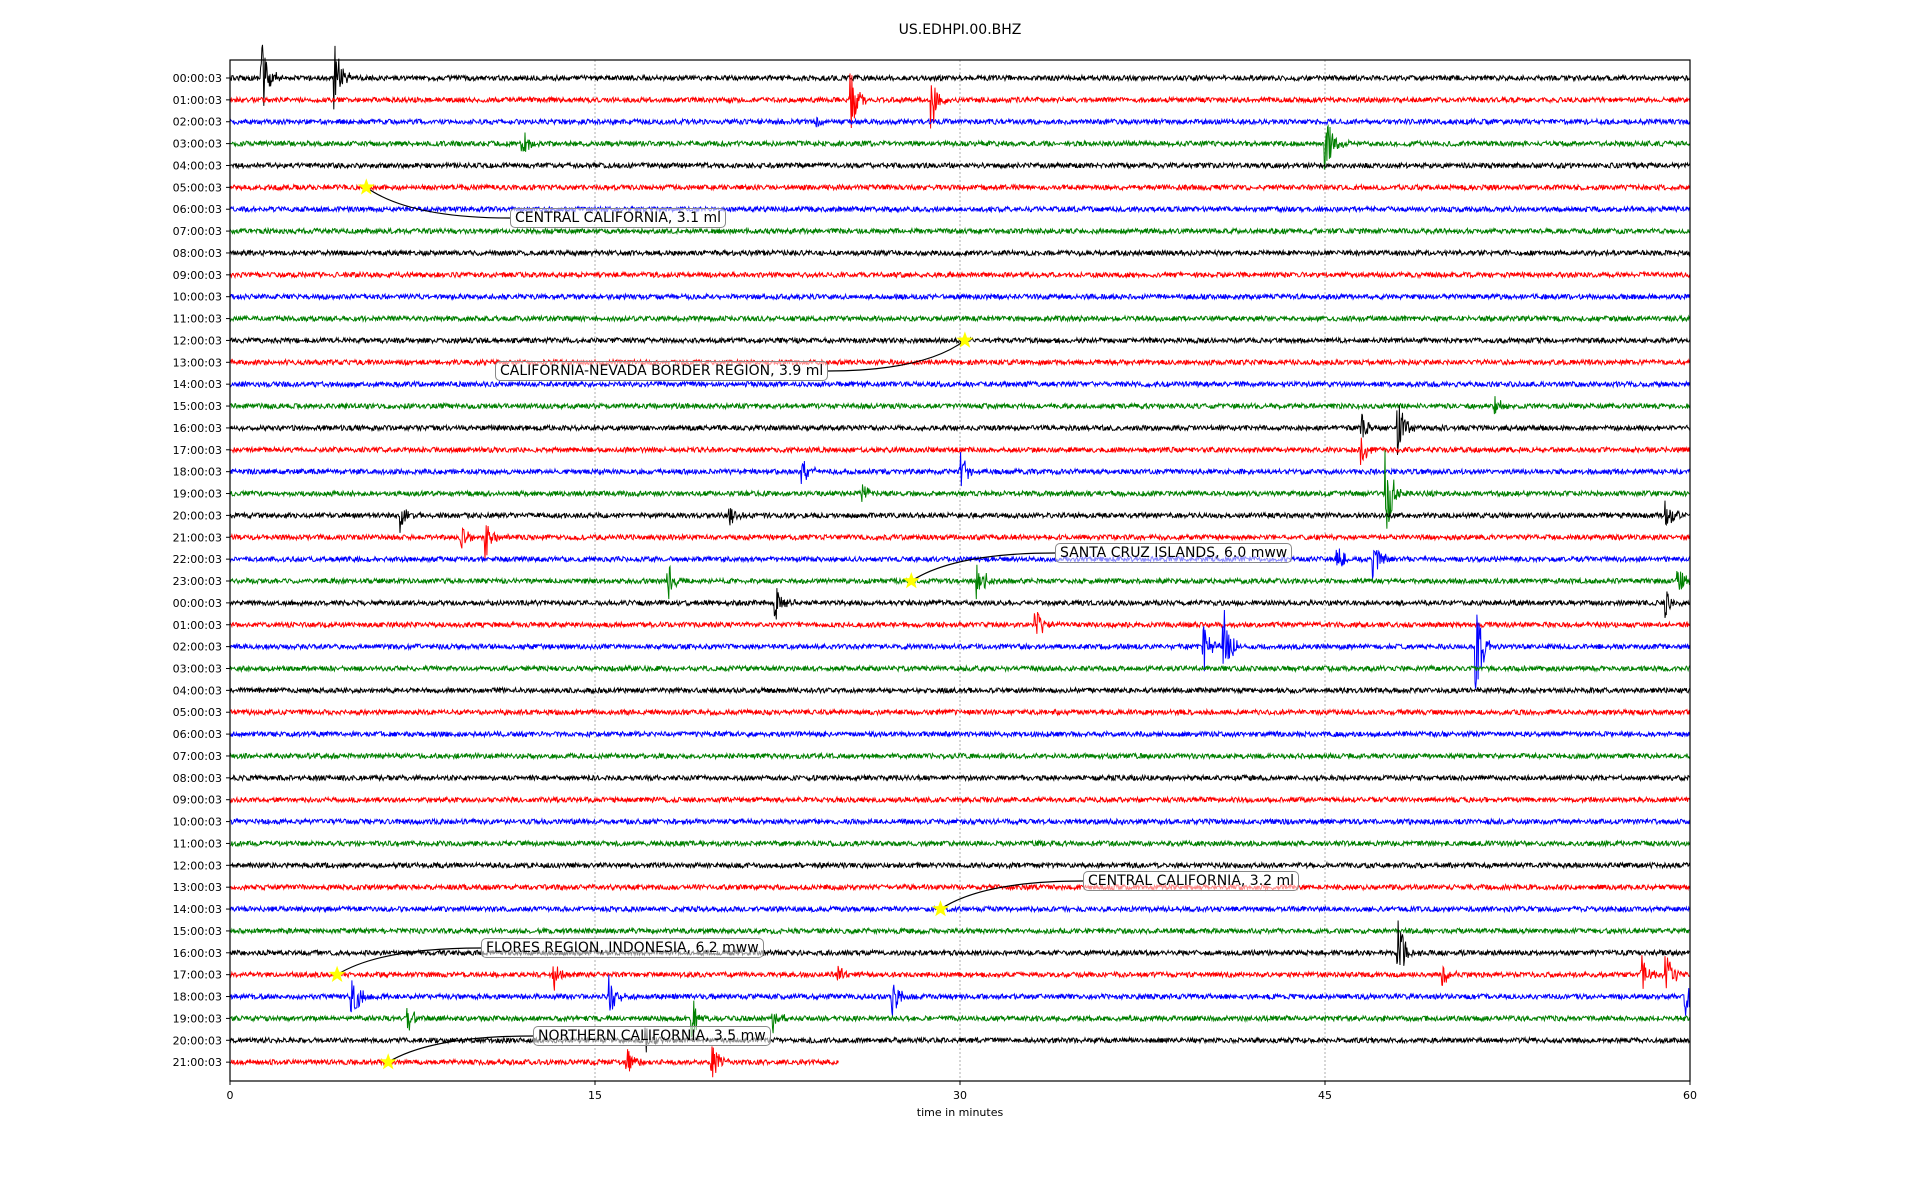  What do you see at coordinates (197, 1018) in the screenshot?
I see `y-tick-label: 19:00:03` at bounding box center [197, 1018].